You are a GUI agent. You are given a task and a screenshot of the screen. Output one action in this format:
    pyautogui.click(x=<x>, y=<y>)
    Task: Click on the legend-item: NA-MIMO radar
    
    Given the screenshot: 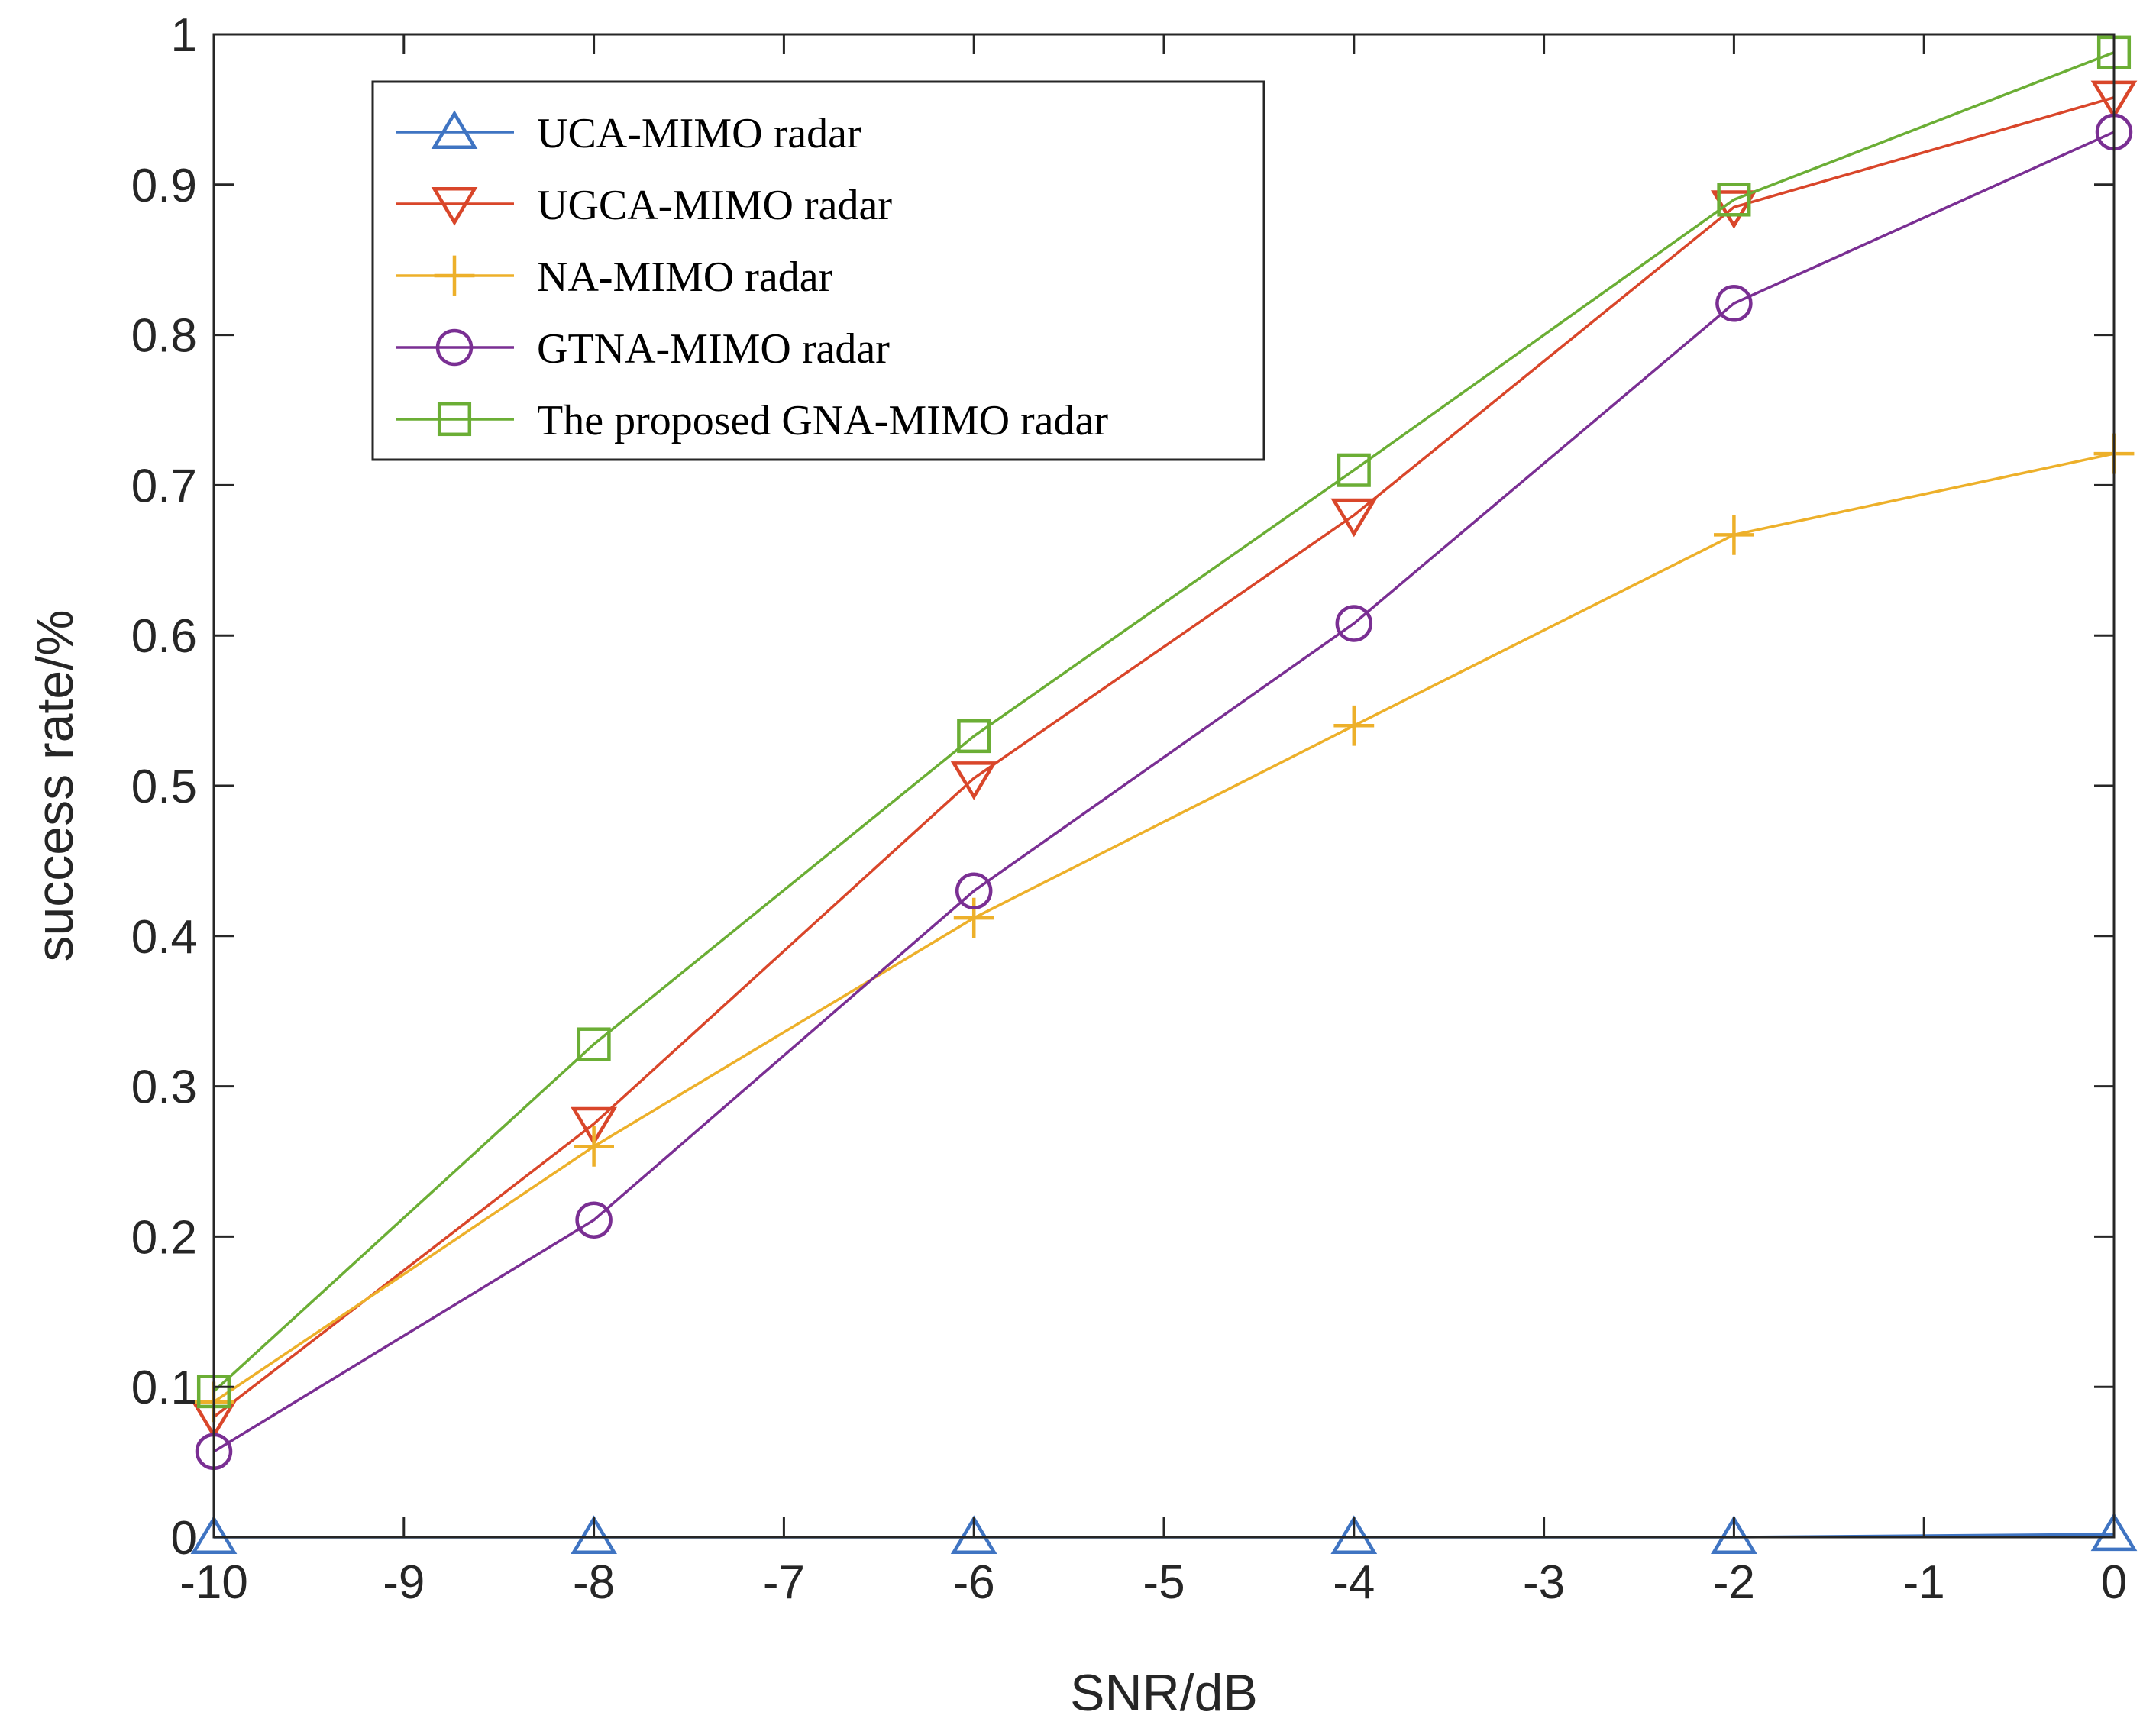 What is the action you would take?
    pyautogui.click(x=614, y=277)
    